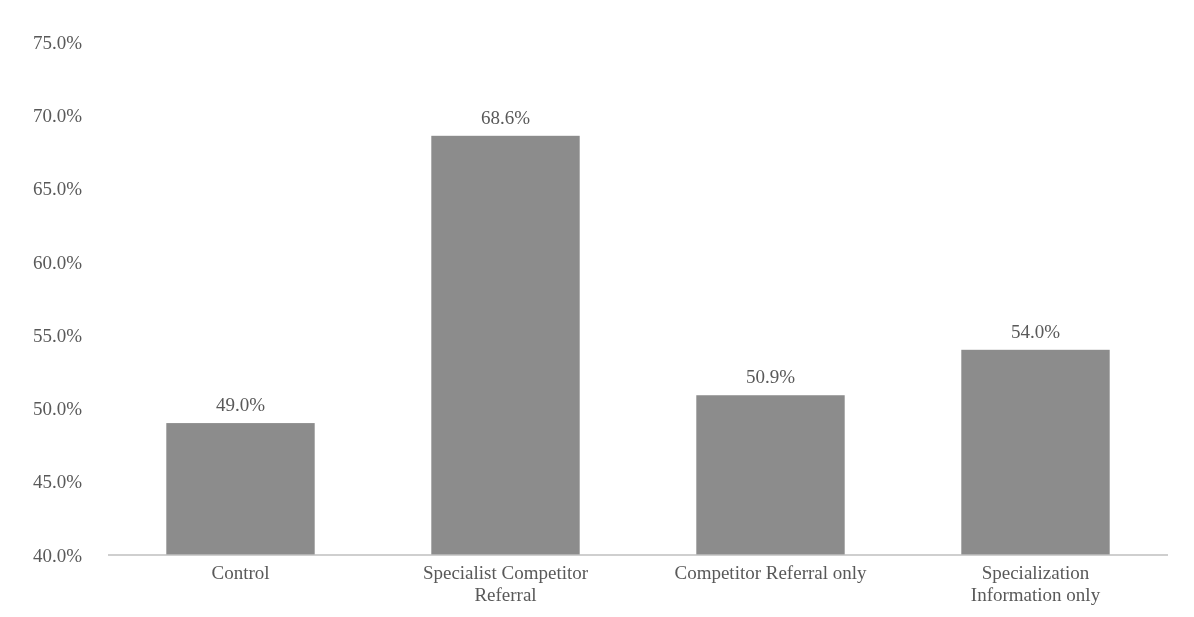 The image size is (1194, 617). Describe the element at coordinates (57, 189) in the screenshot. I see `y-tick-label: 65.0%` at that location.